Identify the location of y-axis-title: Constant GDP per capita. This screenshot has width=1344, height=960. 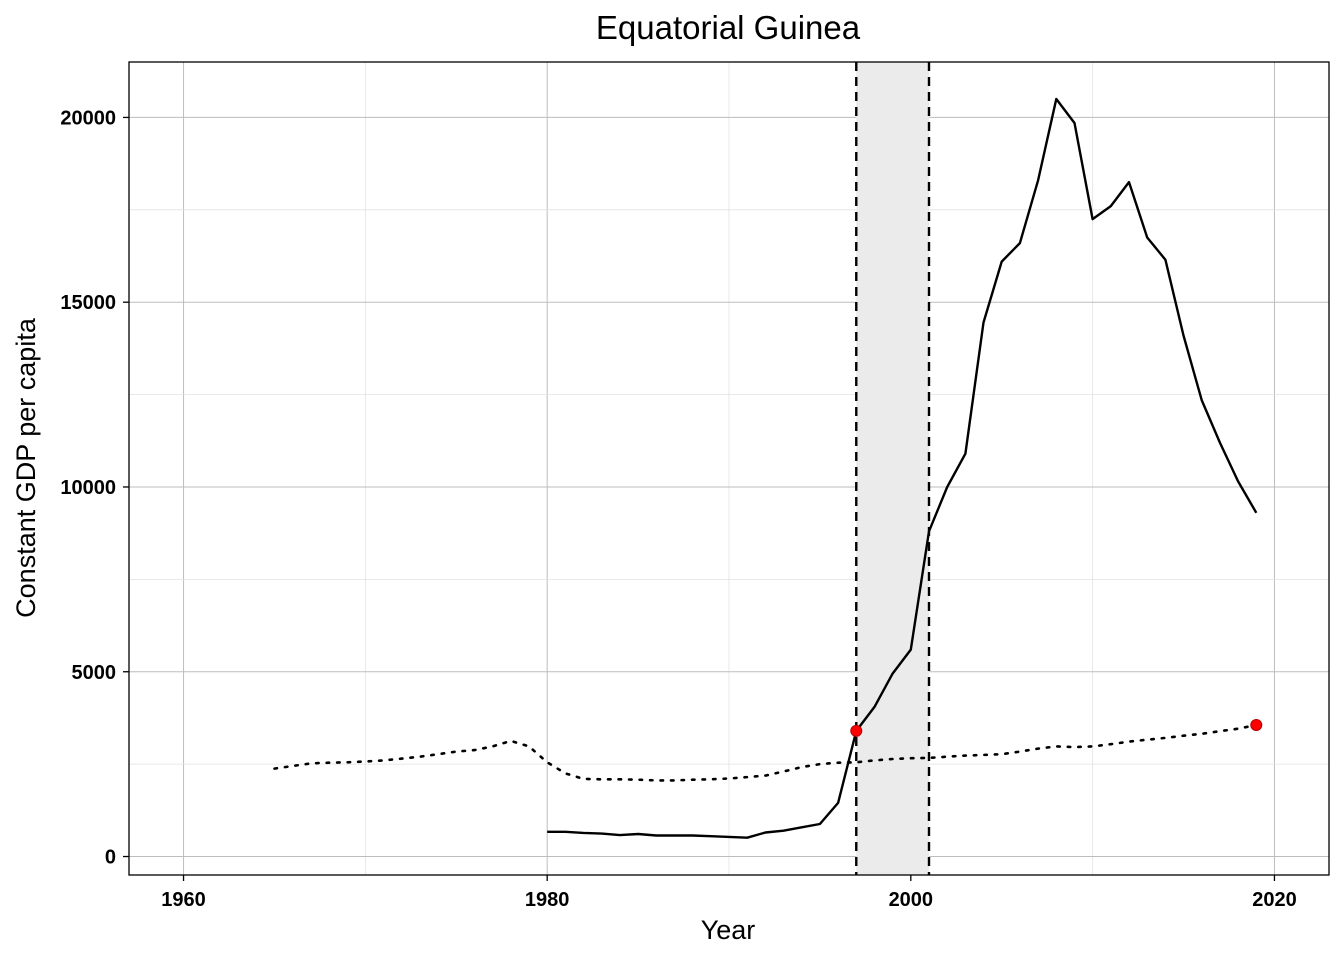
(26, 467).